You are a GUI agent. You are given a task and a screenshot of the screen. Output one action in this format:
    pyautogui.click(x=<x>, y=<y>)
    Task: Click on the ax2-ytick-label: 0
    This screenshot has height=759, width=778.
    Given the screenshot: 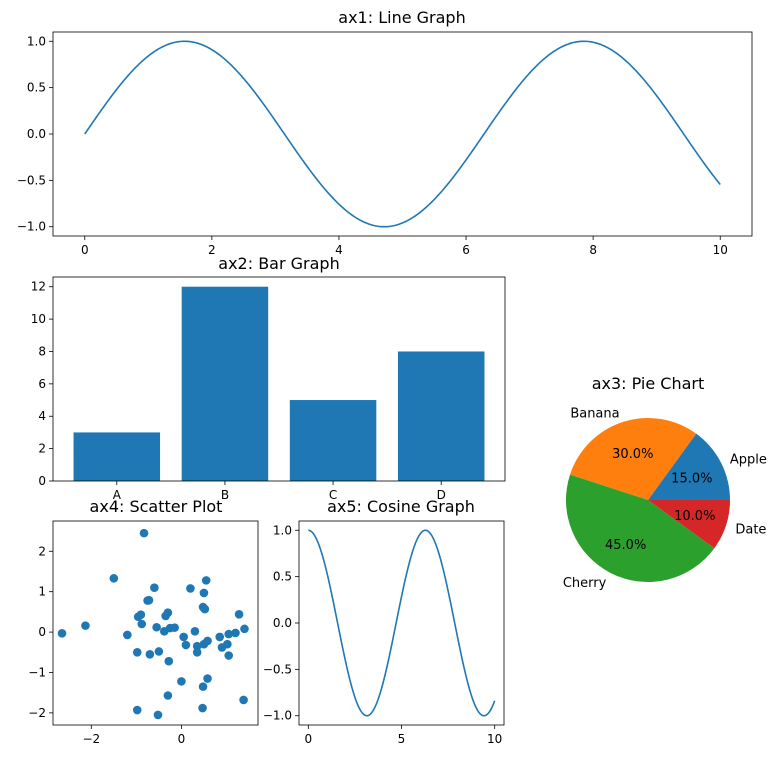 What is the action you would take?
    pyautogui.click(x=42, y=481)
    